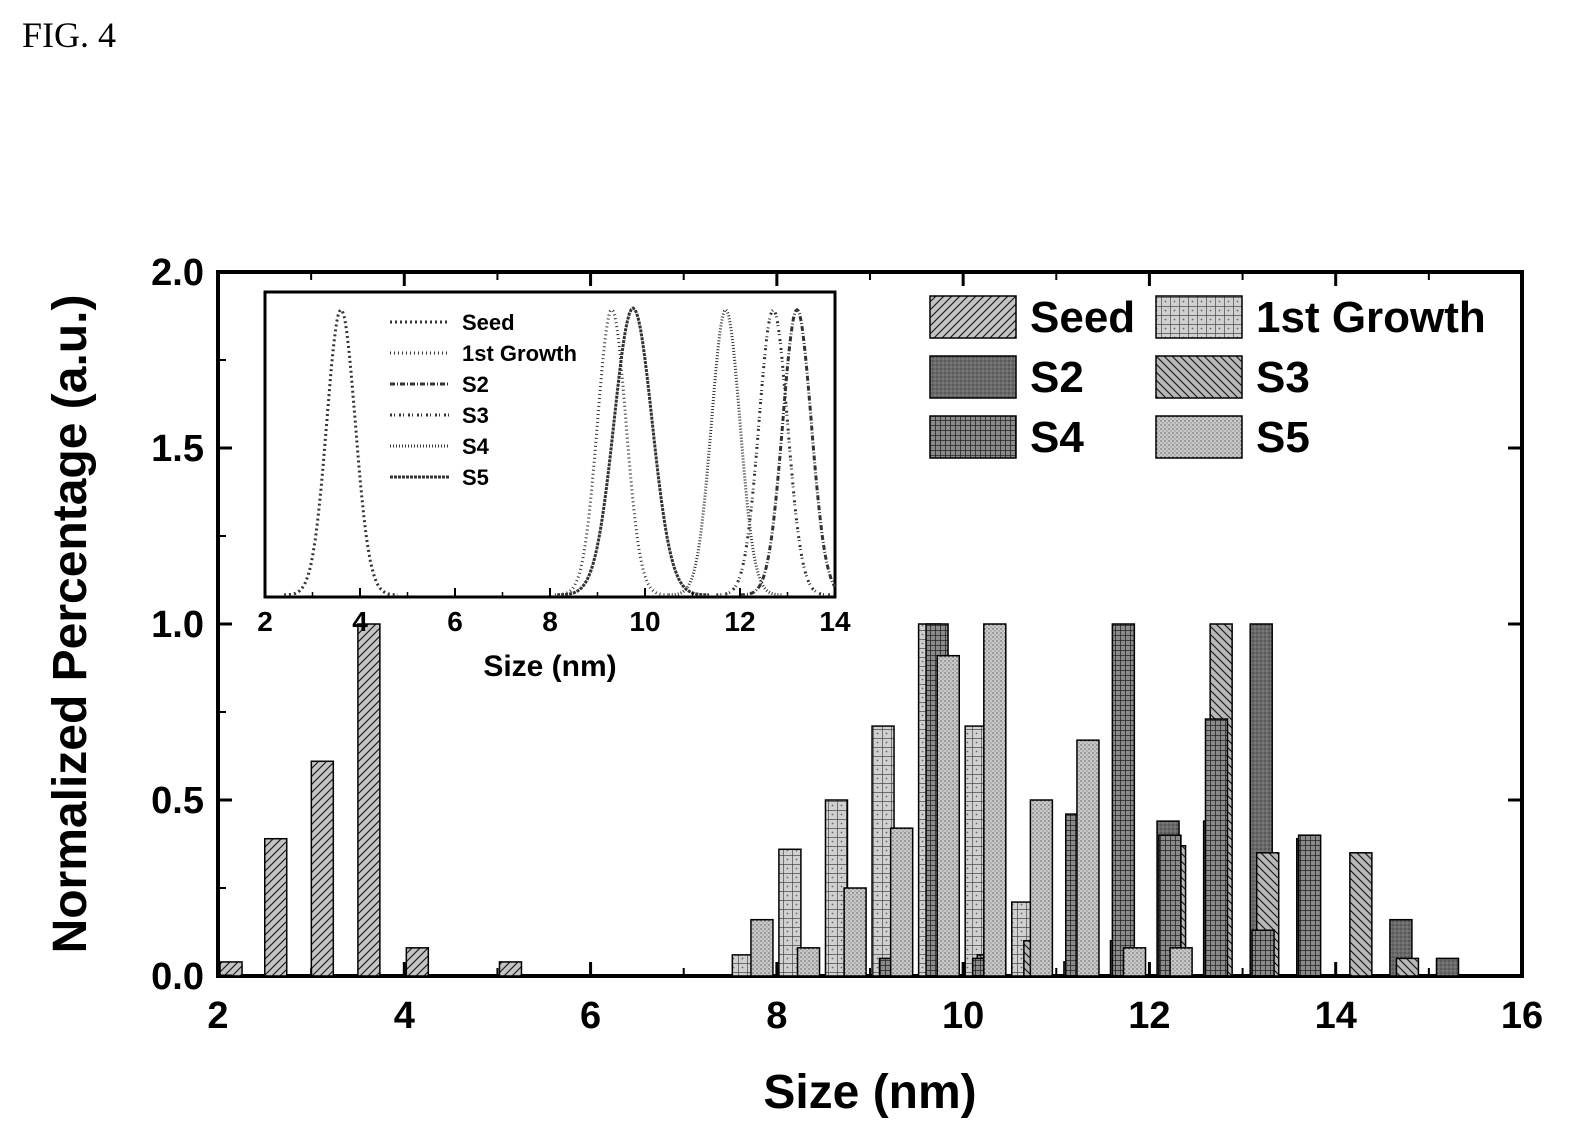 This screenshot has width=1571, height=1143. What do you see at coordinates (1522, 1016) in the screenshot?
I see `x-tick-label: 16` at bounding box center [1522, 1016].